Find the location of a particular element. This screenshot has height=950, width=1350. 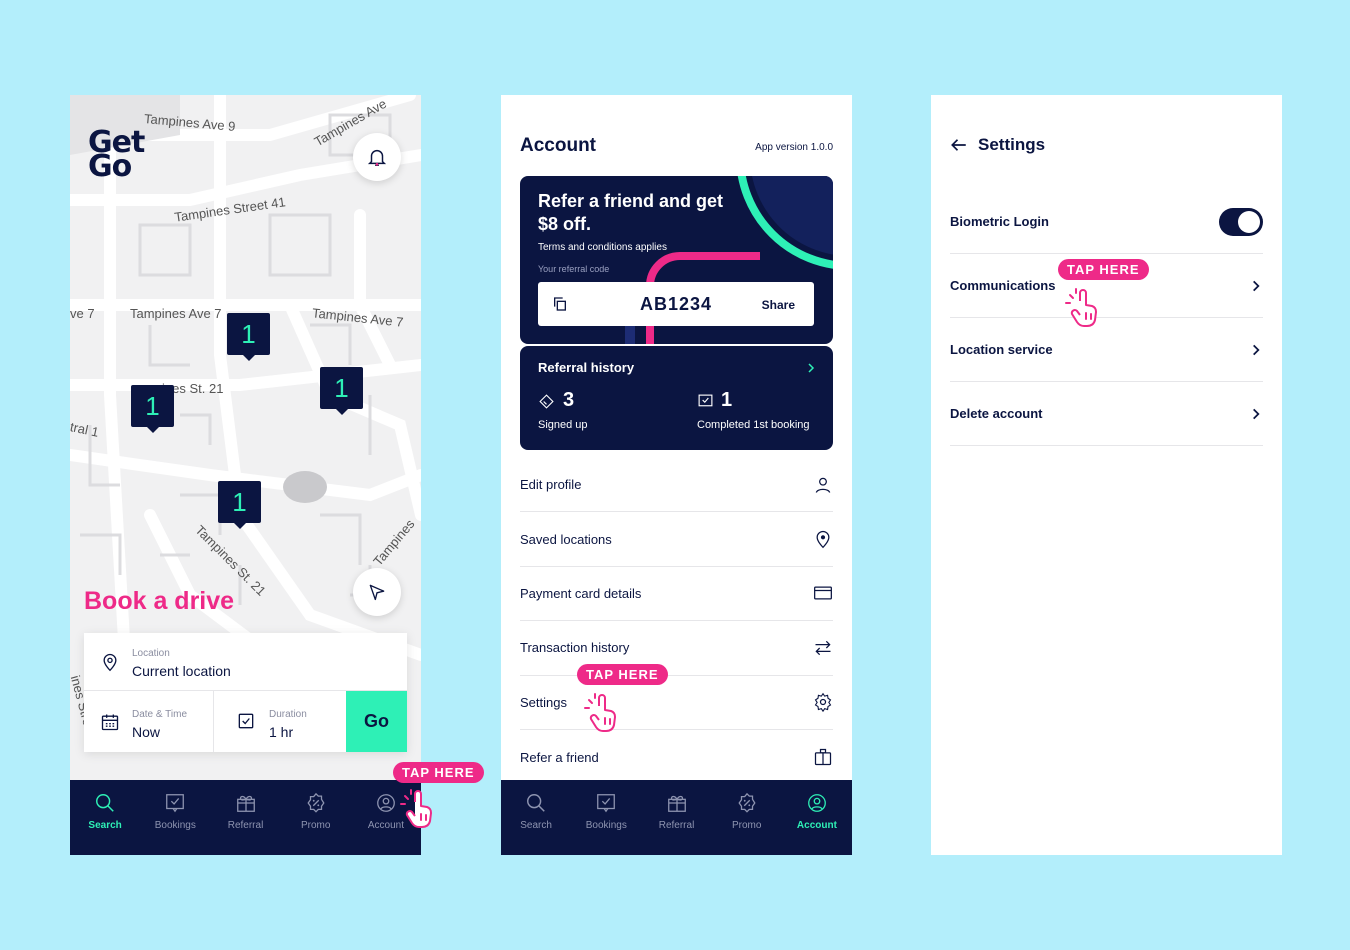

menu-saved-locations: Saved locations is located at coordinates (676, 539).